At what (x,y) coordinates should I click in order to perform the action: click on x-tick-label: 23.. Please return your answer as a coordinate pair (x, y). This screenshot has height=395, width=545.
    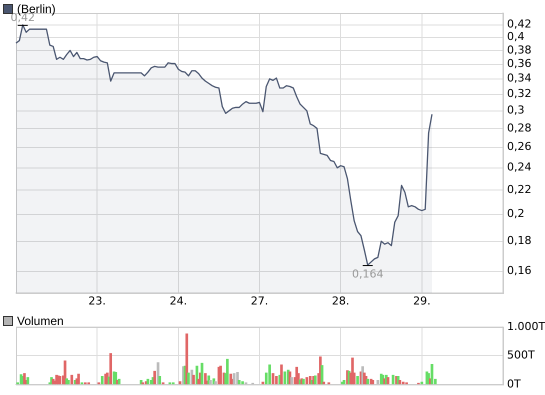
    Looking at the image, I should click on (97, 301).